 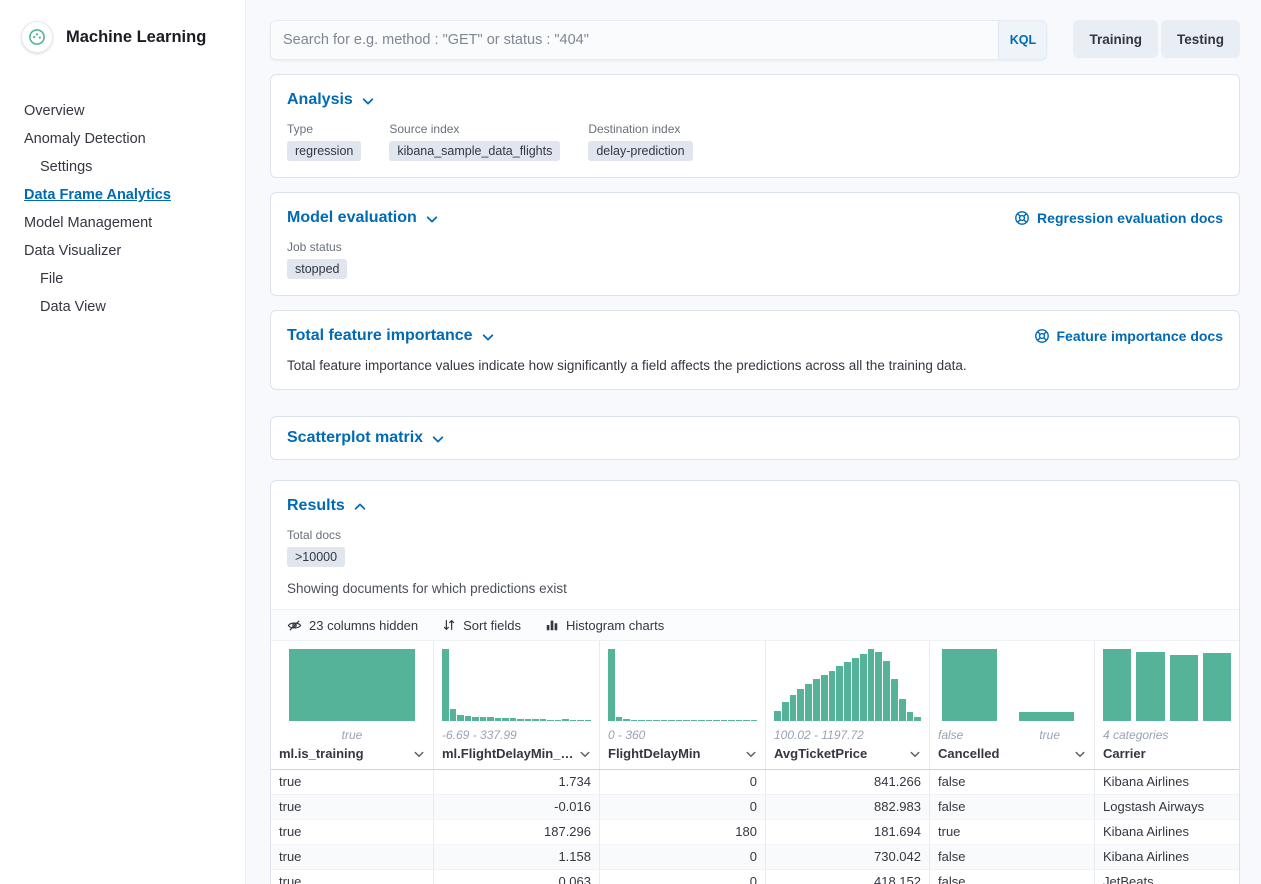 What do you see at coordinates (88, 223) in the screenshot?
I see `sidebar-item-model-management: Model Management` at bounding box center [88, 223].